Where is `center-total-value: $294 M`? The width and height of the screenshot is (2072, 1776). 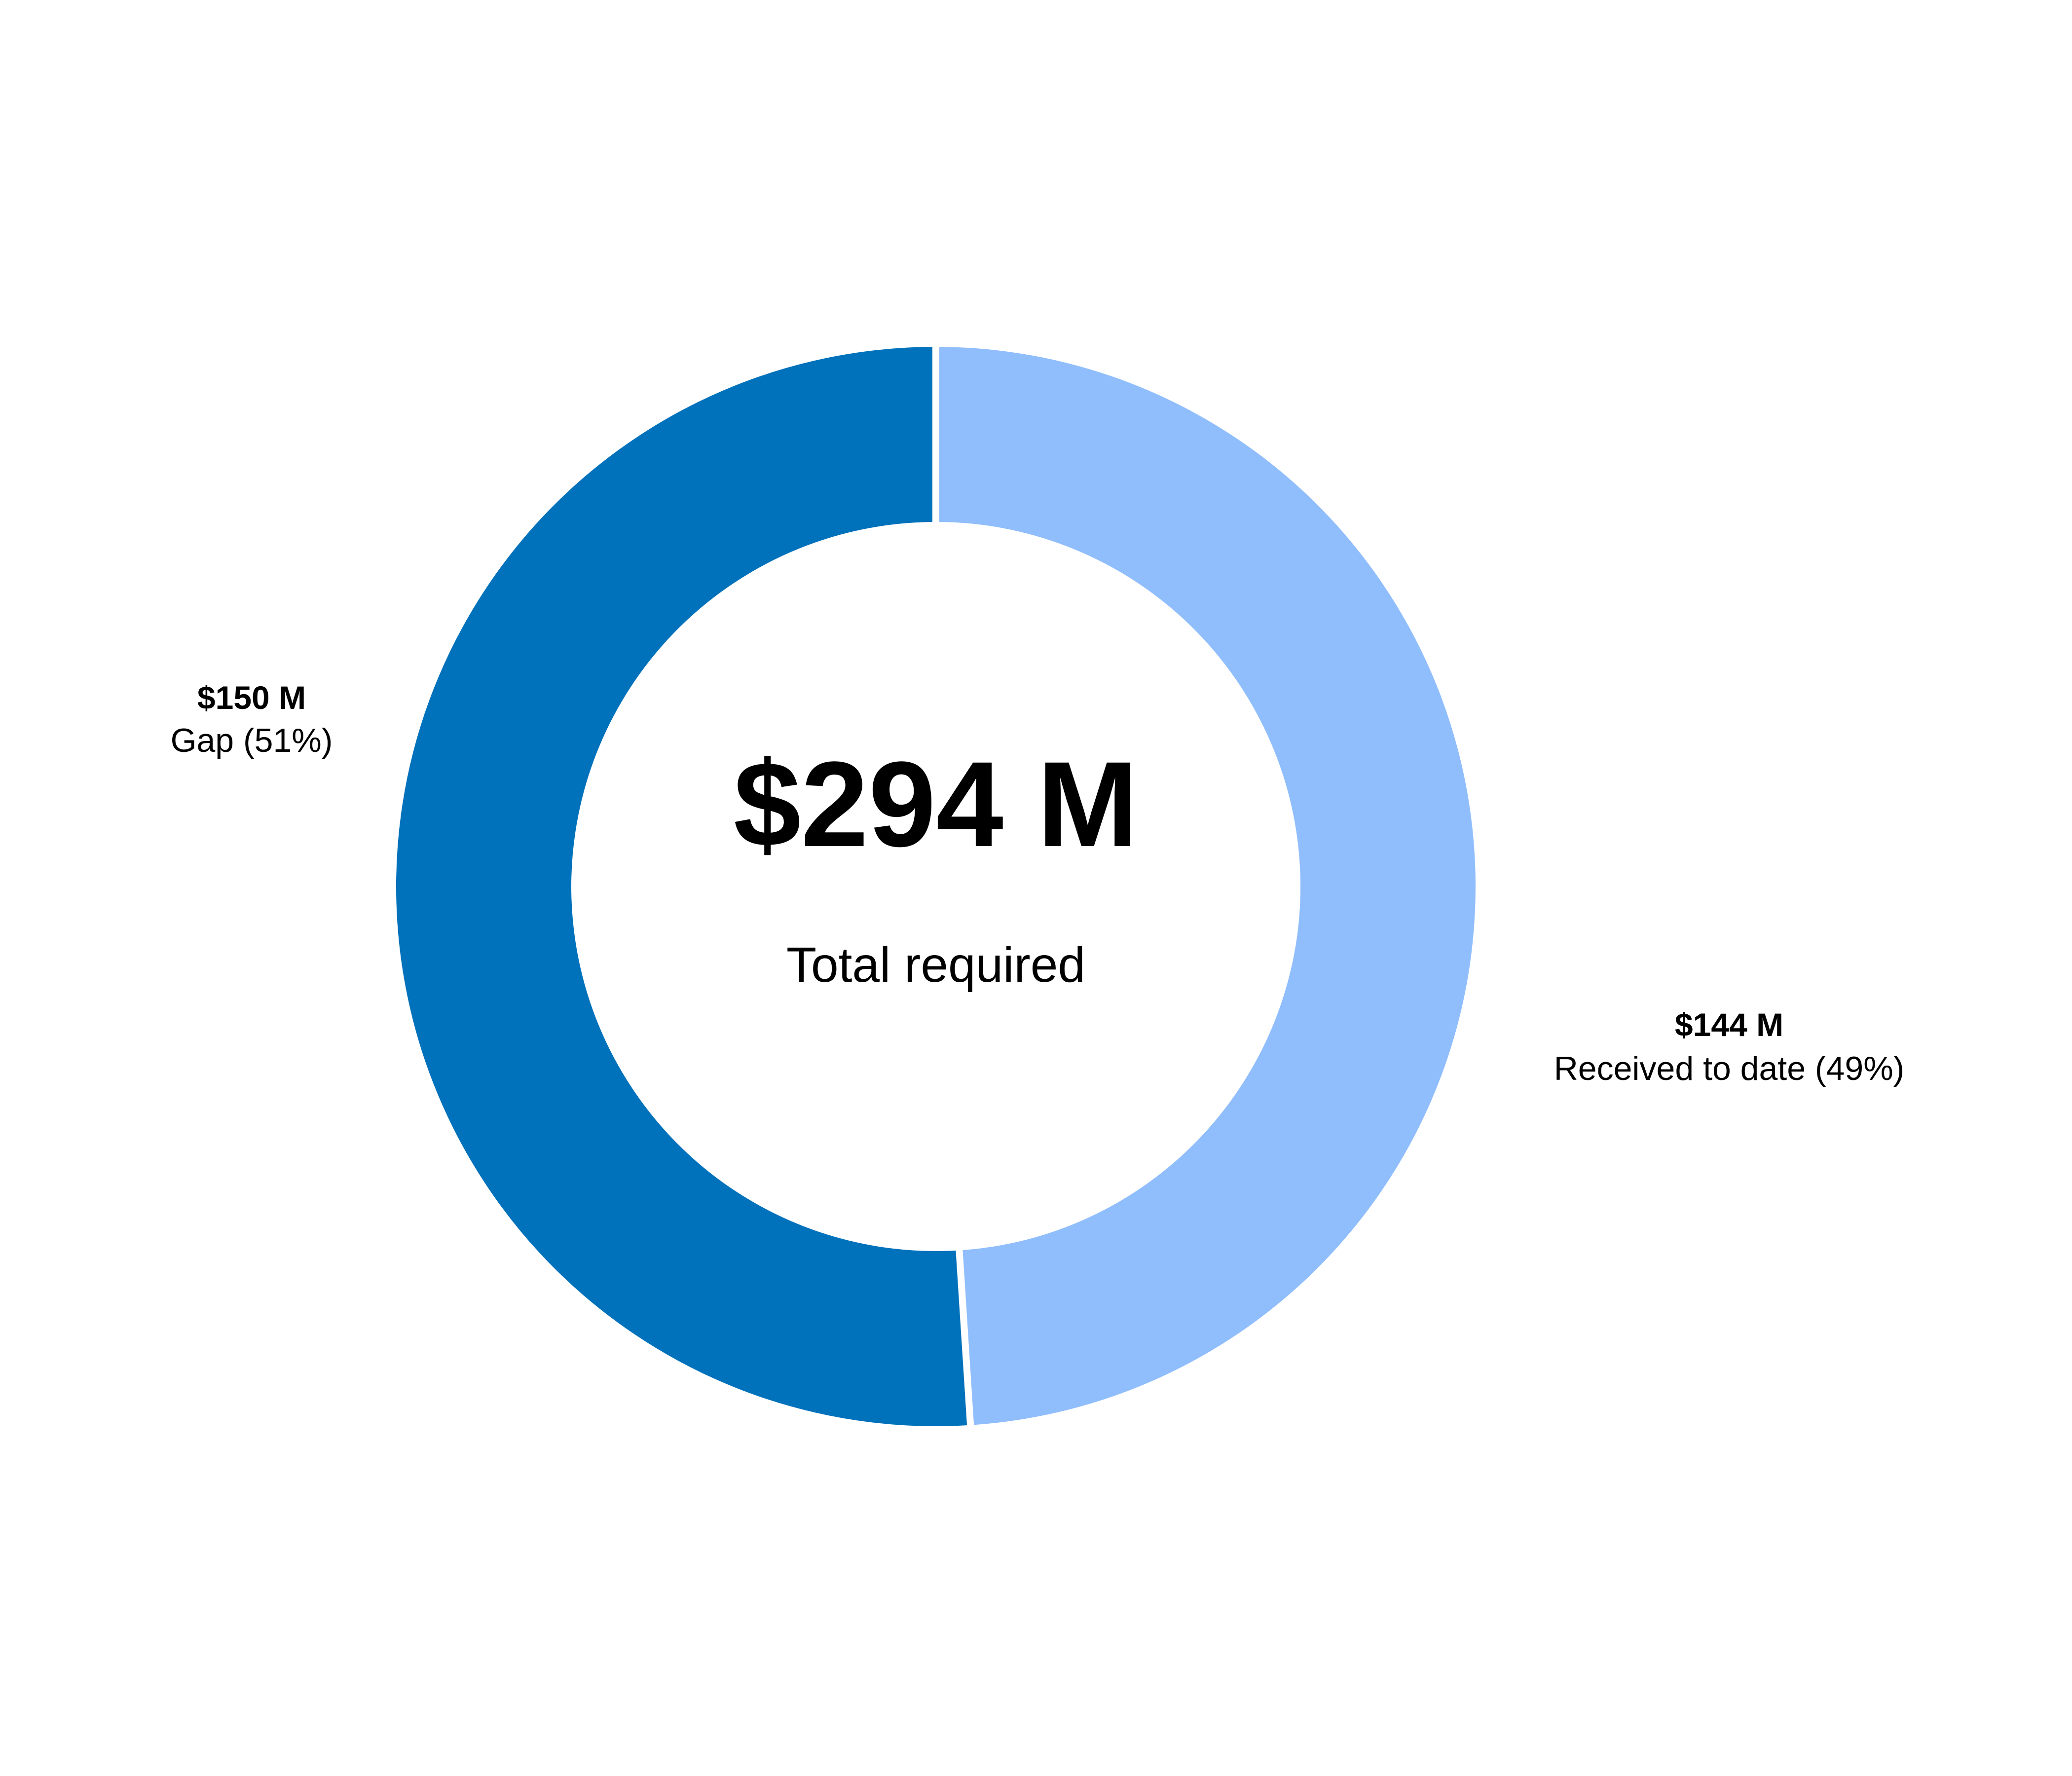
center-total-value: $294 M is located at coordinates (937, 805).